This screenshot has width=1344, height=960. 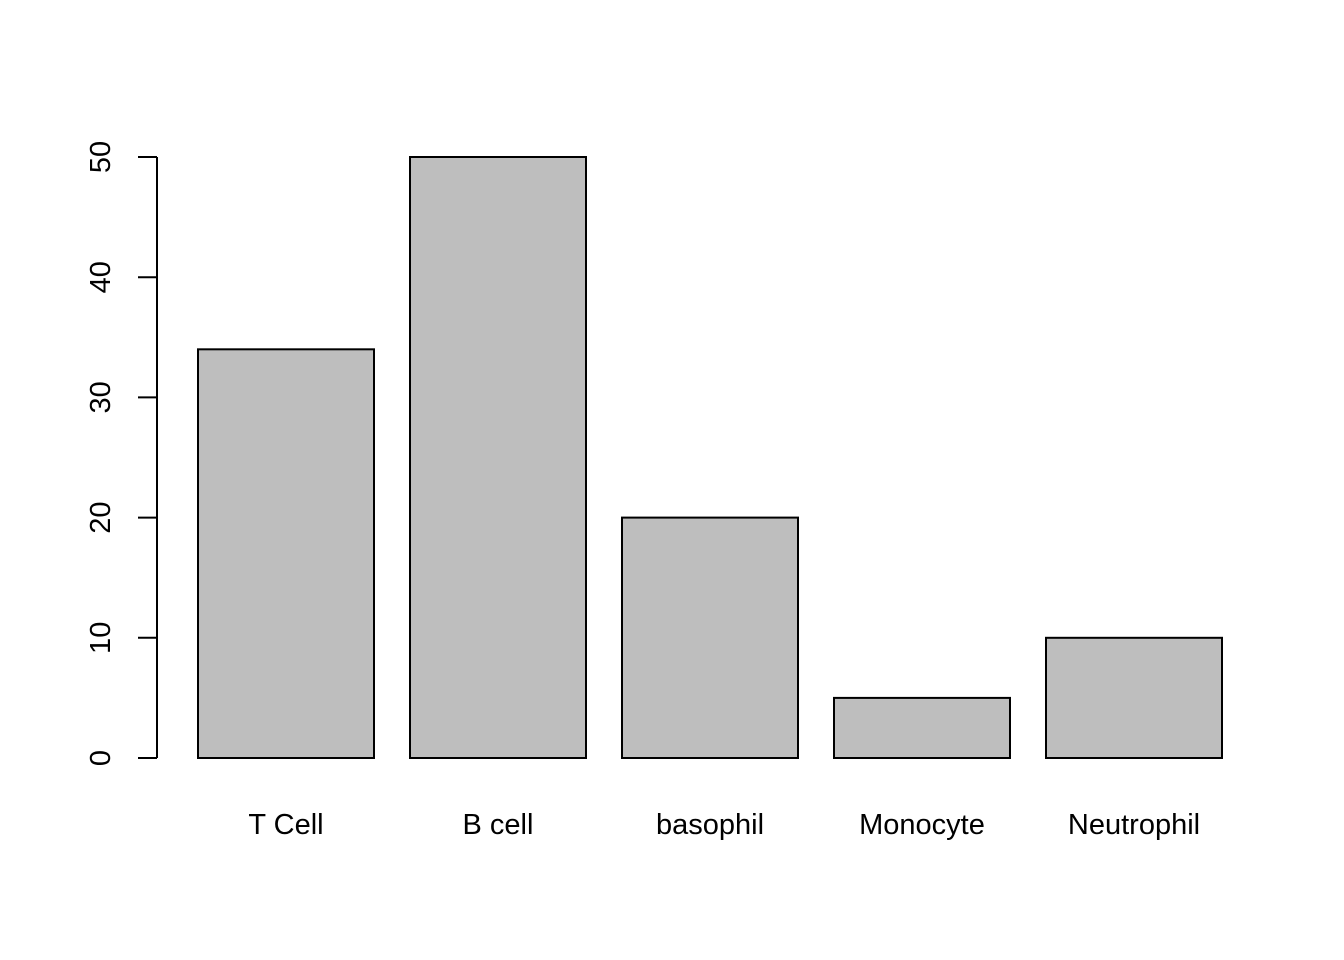 I want to click on bar-t-cell, so click(x=286, y=553).